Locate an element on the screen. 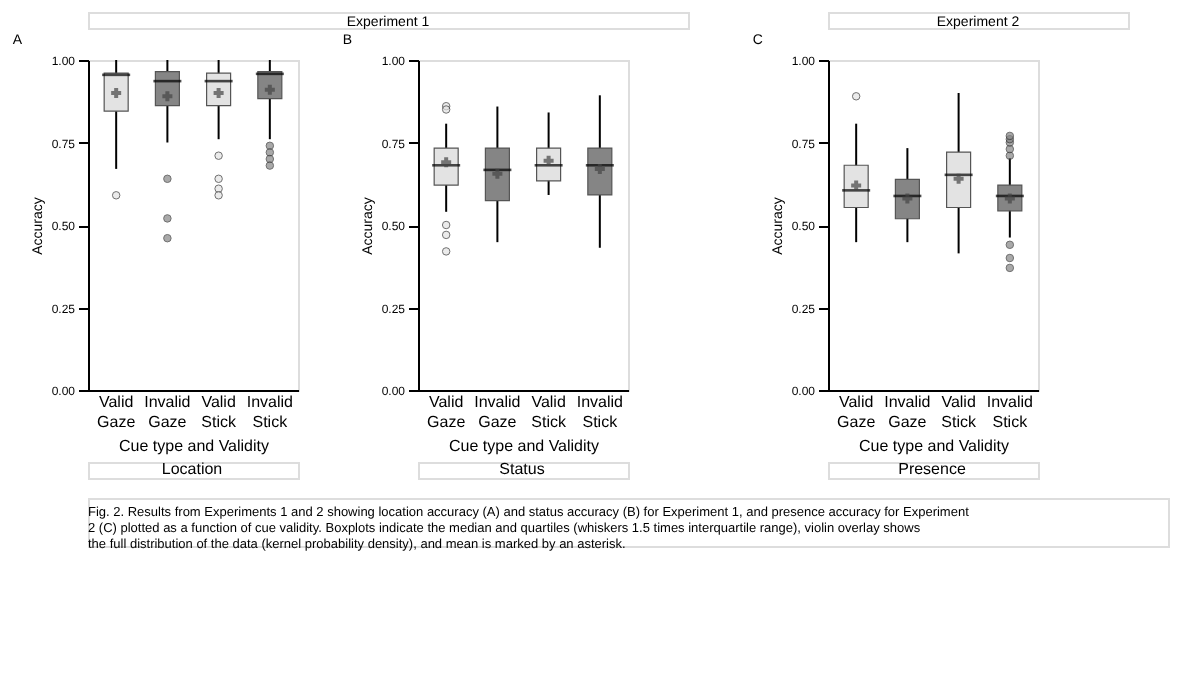  text: Status is located at coordinates (522, 469).